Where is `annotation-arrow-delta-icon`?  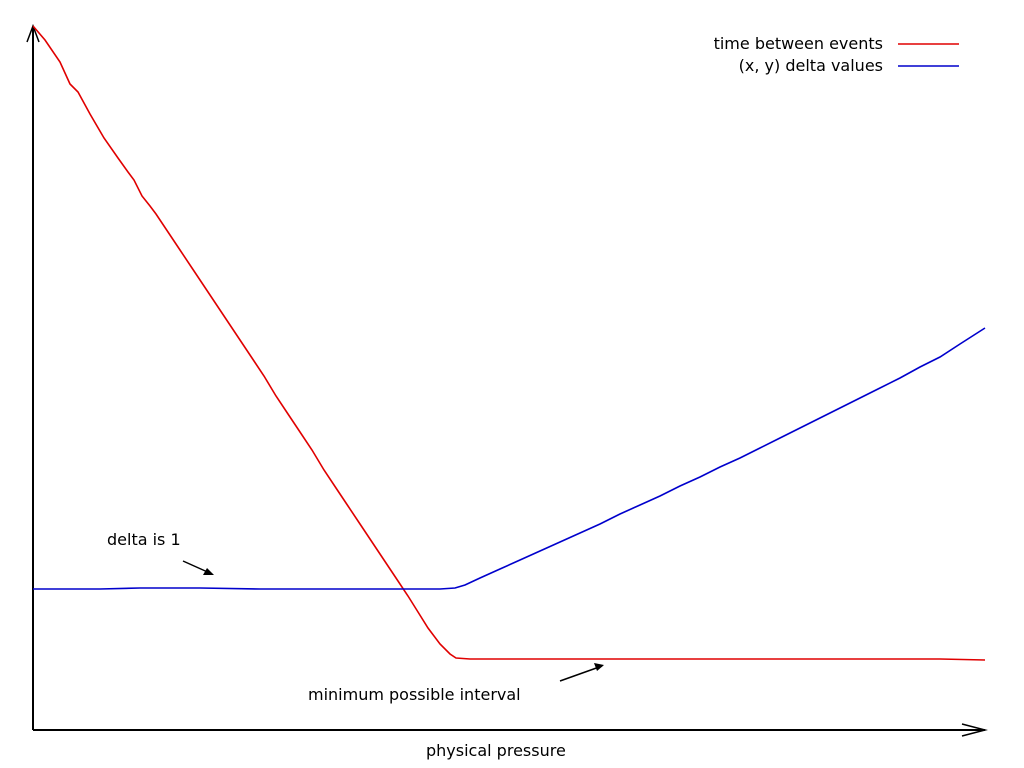 annotation-arrow-delta-icon is located at coordinates (198, 567).